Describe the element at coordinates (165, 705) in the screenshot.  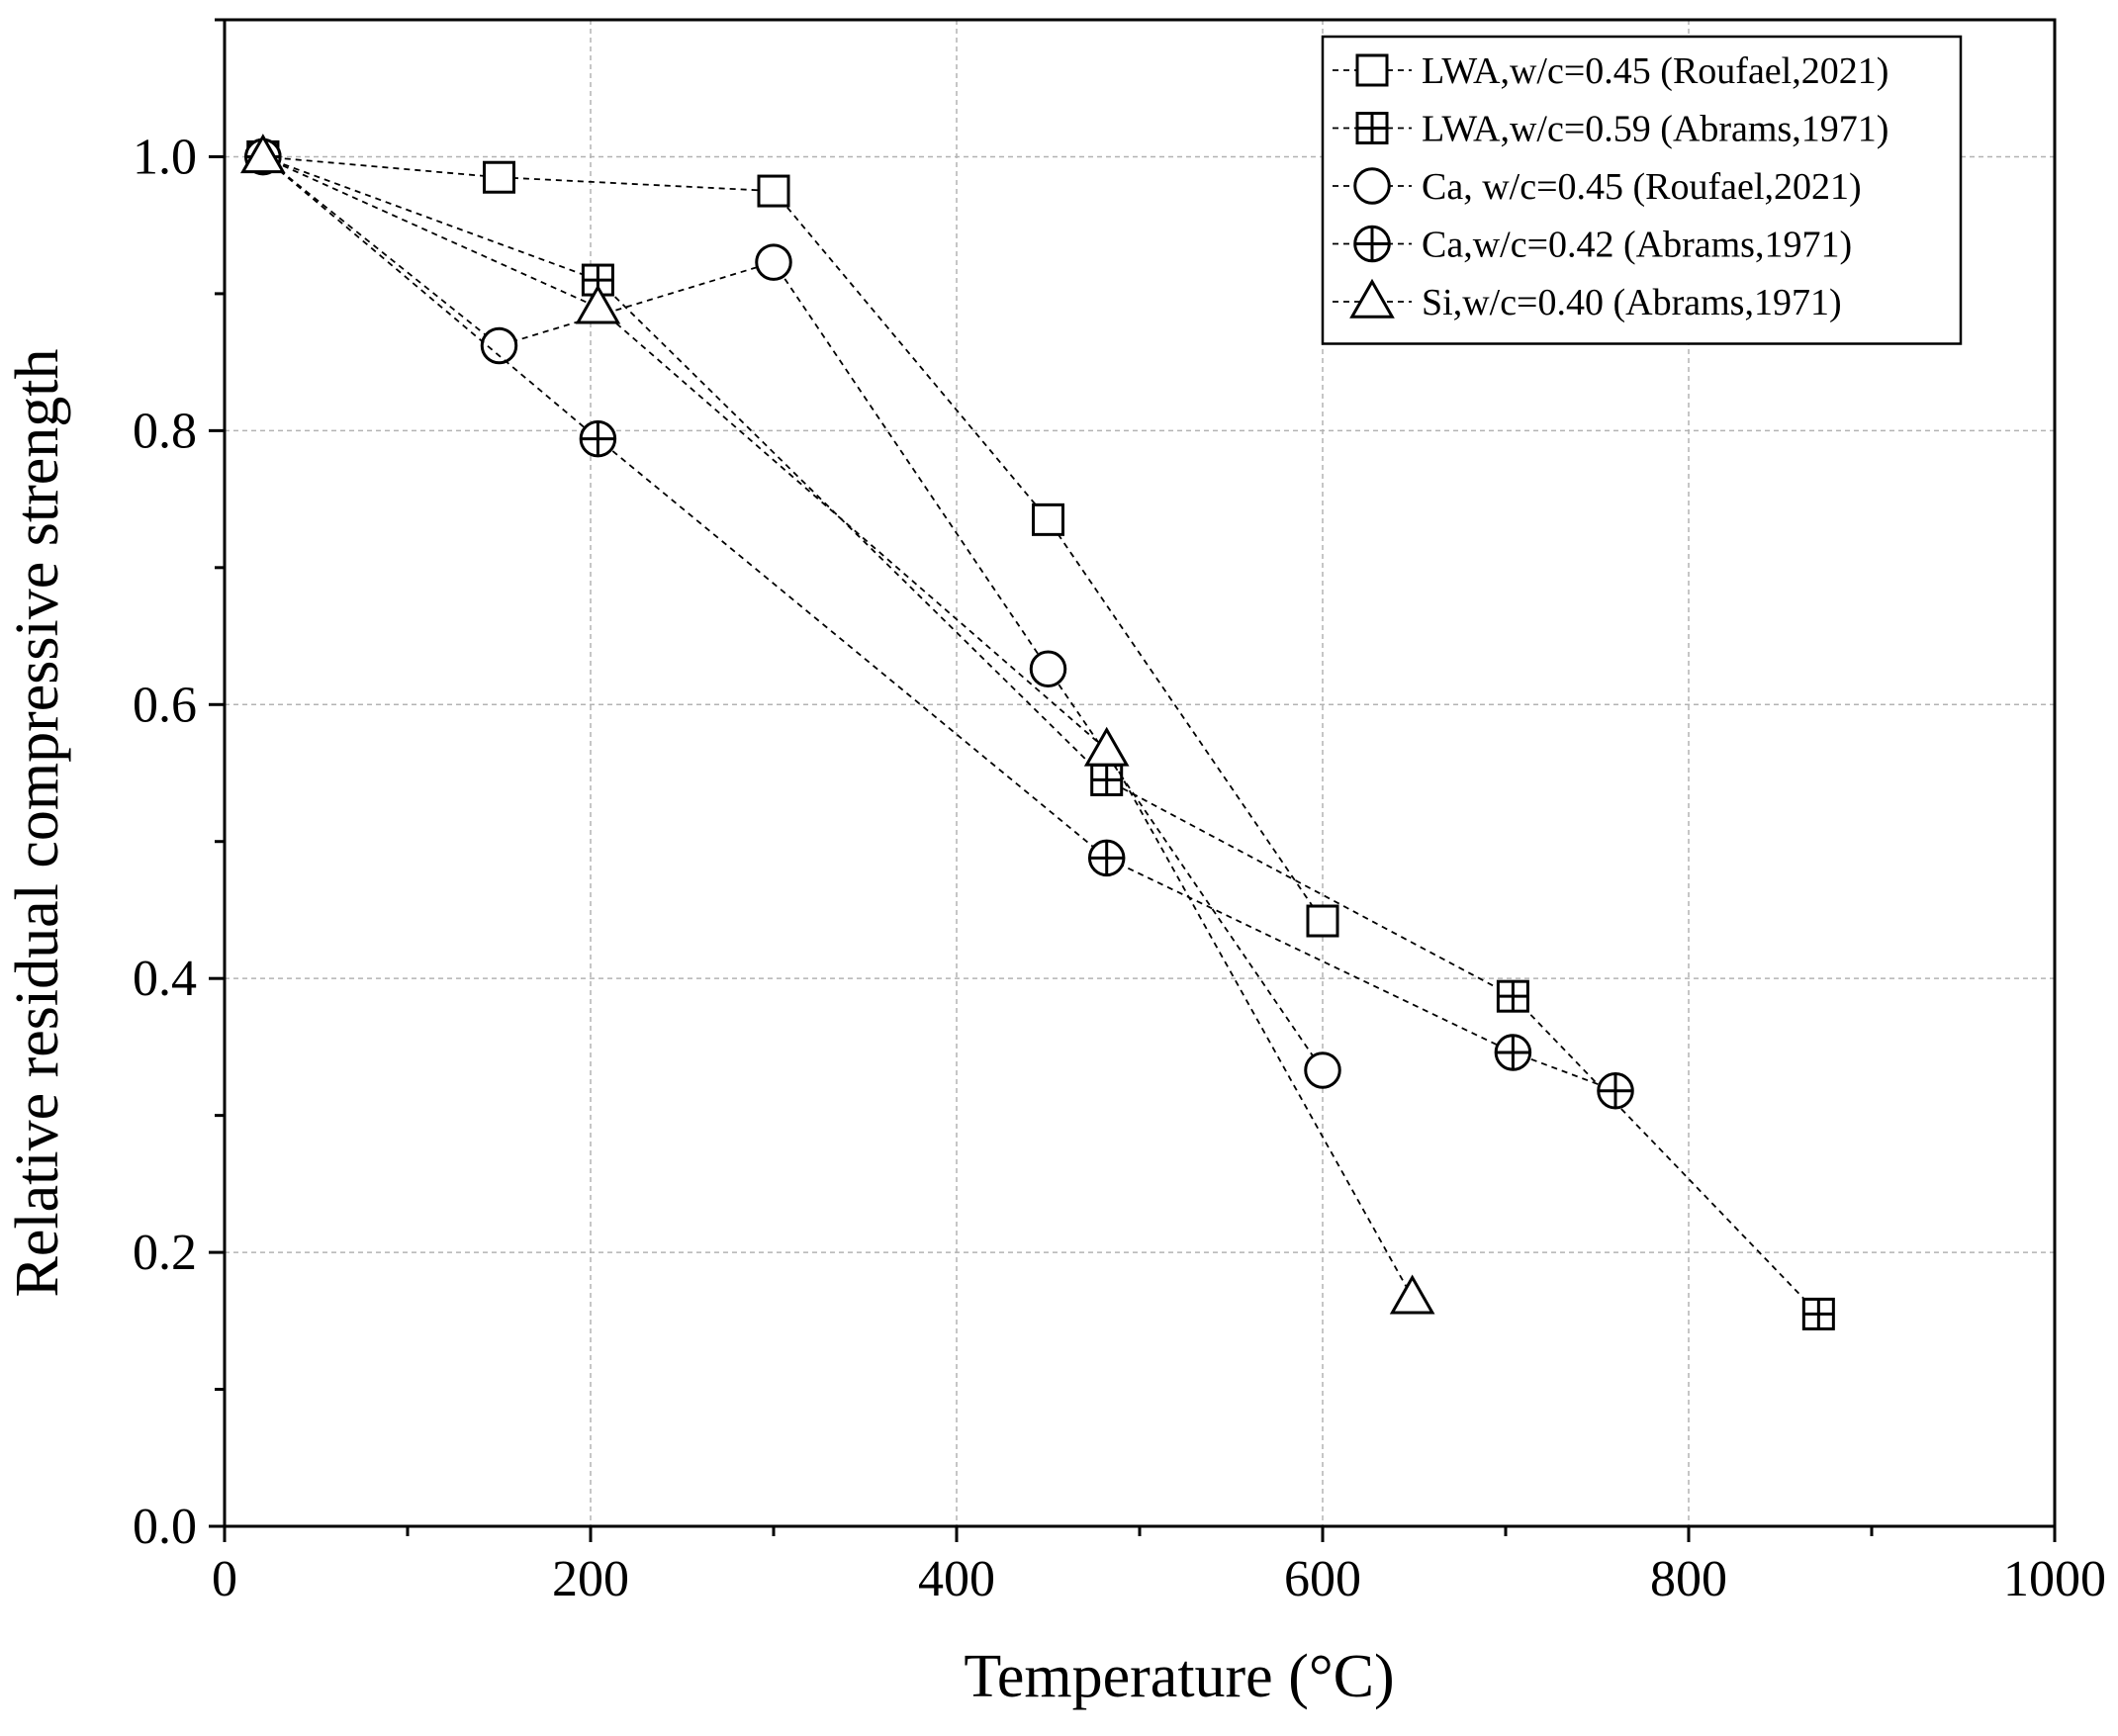
I see `y-tick-label: 0.6` at that location.